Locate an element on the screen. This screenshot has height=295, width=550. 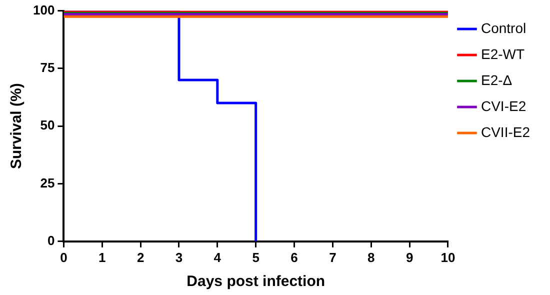
x-tick-label: 9 is located at coordinates (410, 257).